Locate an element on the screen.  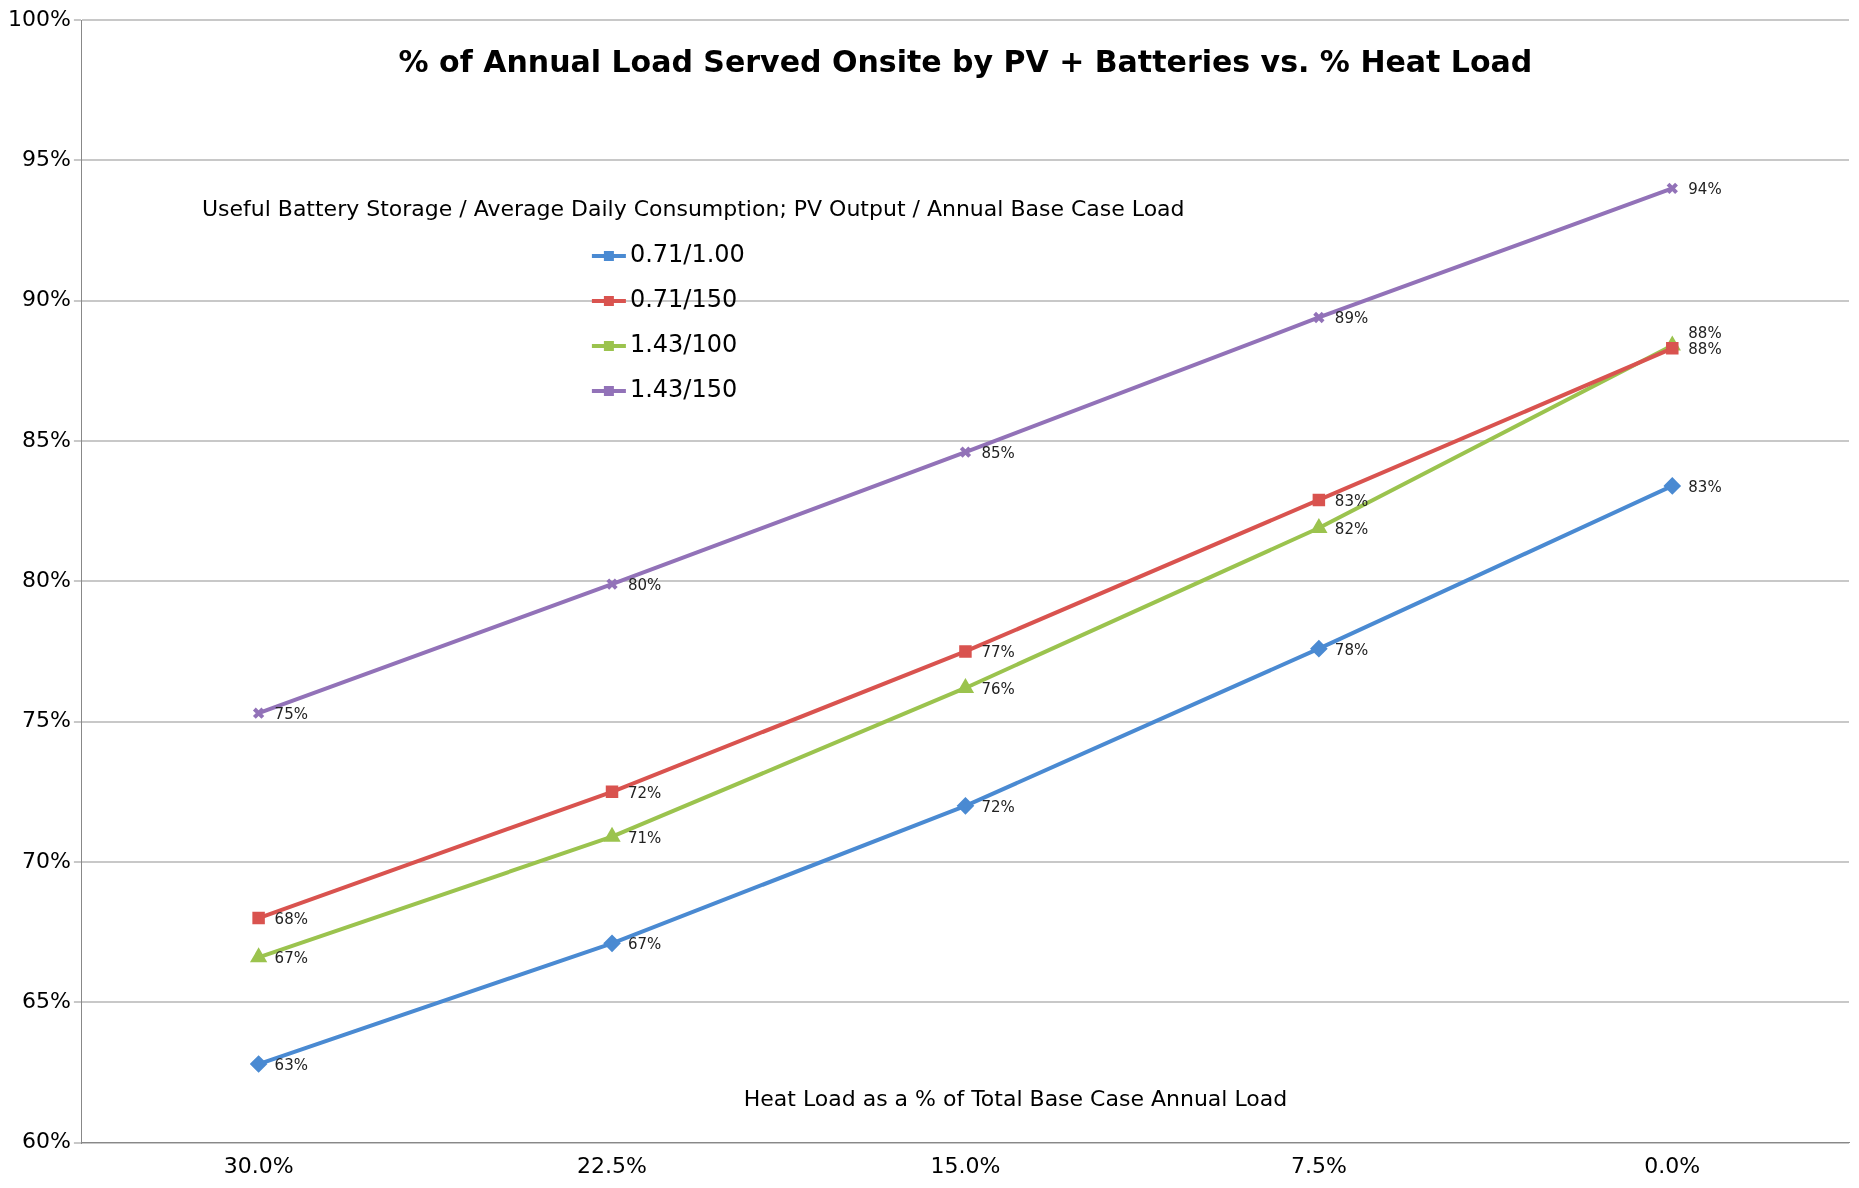
x-tick-label: 7.5% is located at coordinates (1318, 1165).